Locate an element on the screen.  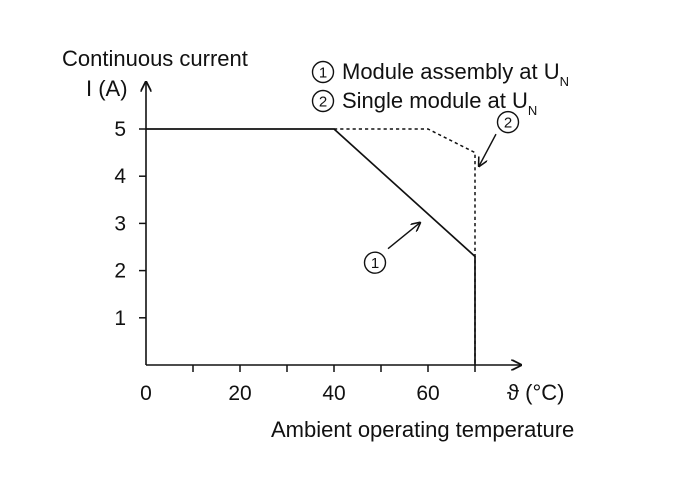
legend-marker-1-number: 1 is located at coordinates (323, 73).